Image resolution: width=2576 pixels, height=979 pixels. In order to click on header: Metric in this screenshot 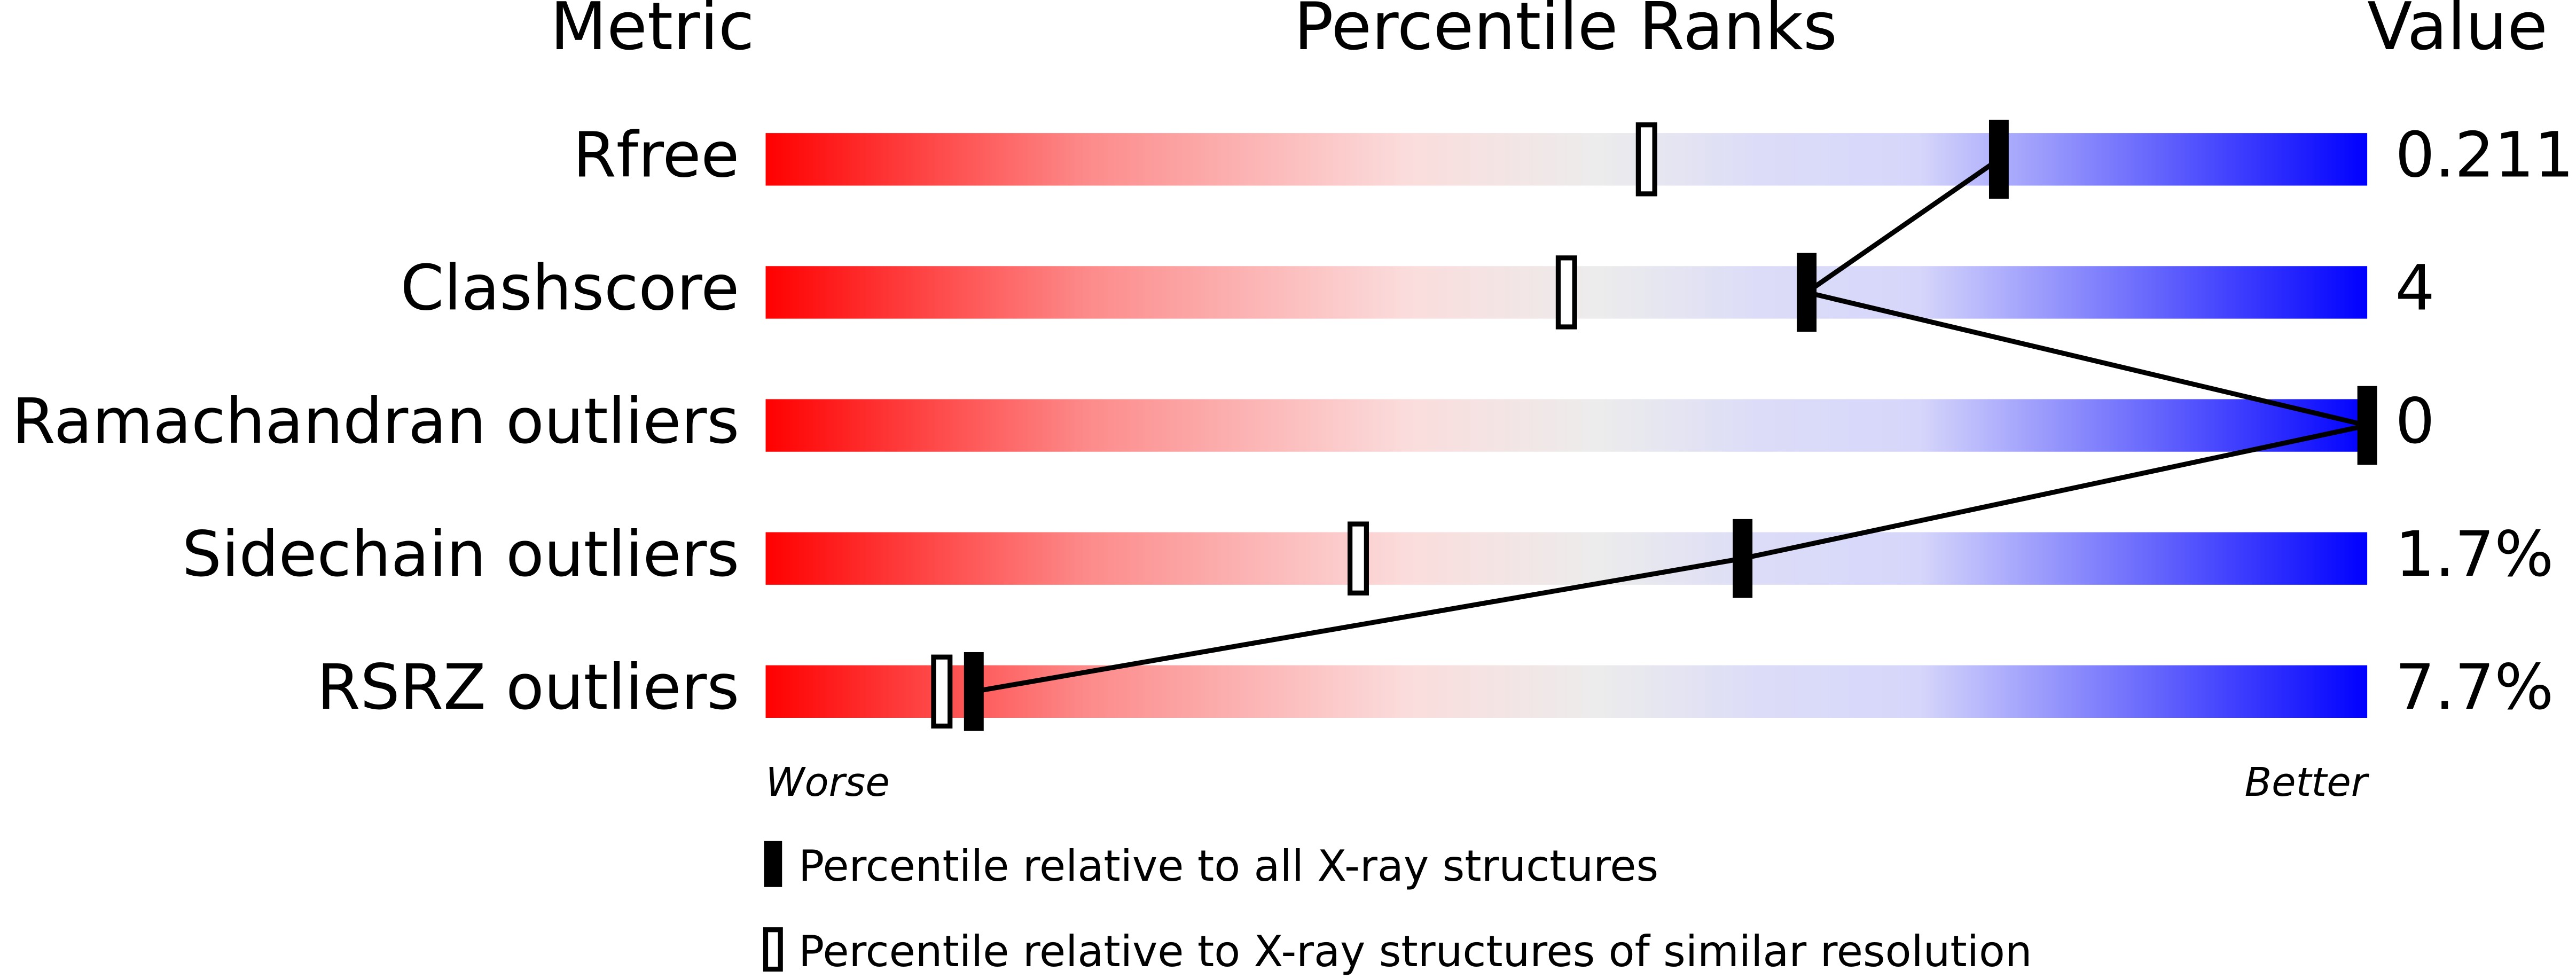, I will do `click(652, 32)`.